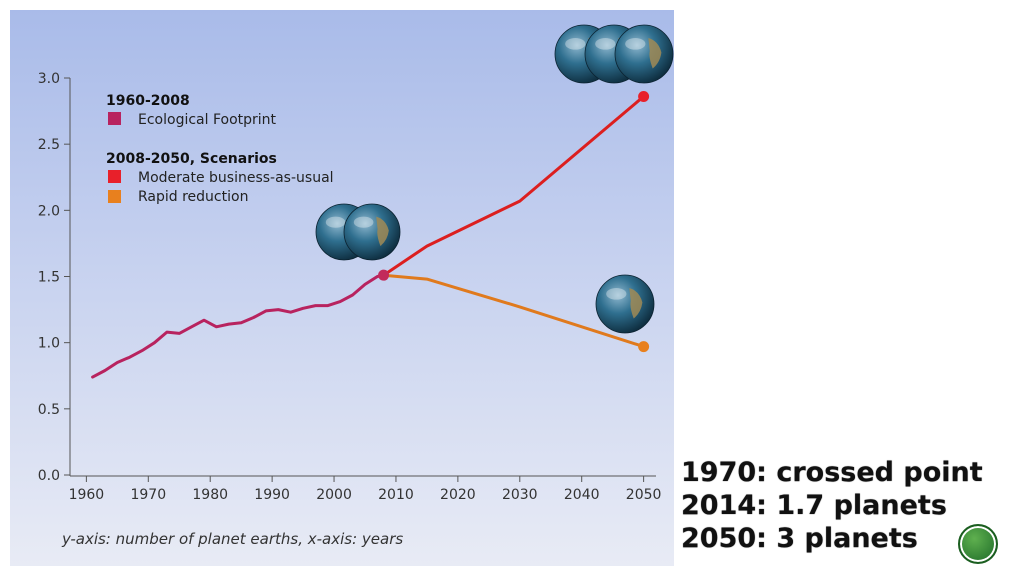 The image size is (1024, 576). I want to click on y-tick-label: 1.0, so click(49, 344).